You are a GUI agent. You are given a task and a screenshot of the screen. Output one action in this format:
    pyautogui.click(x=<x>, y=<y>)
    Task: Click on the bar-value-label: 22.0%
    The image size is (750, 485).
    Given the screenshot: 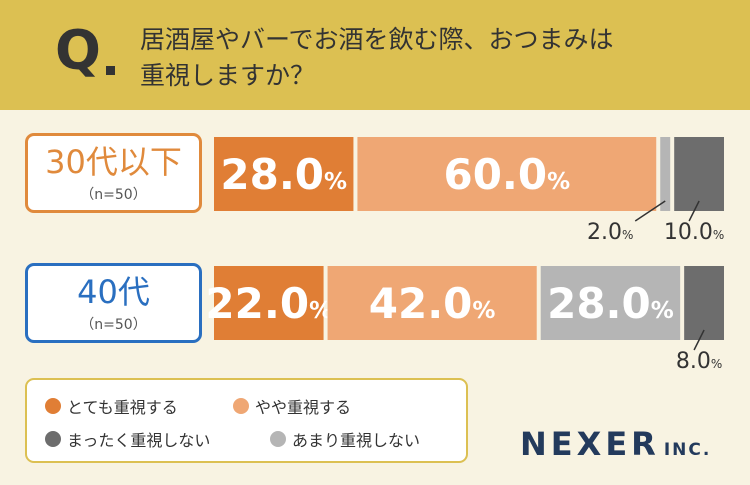 What is the action you would take?
    pyautogui.click(x=268, y=303)
    